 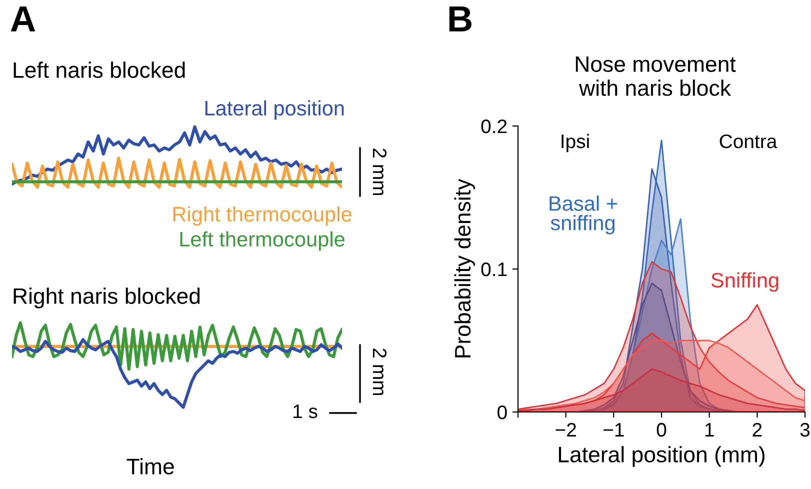 I want to click on y-axis-title: Probability density, so click(x=464, y=268).